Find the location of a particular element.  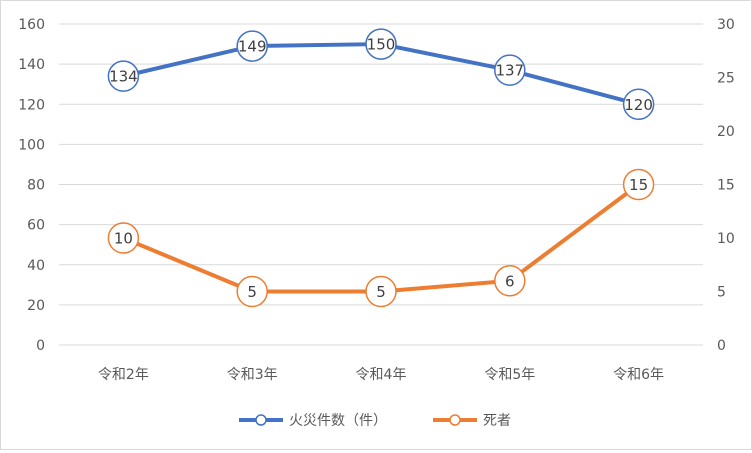

right-tick-label: 20 is located at coordinates (726, 132).